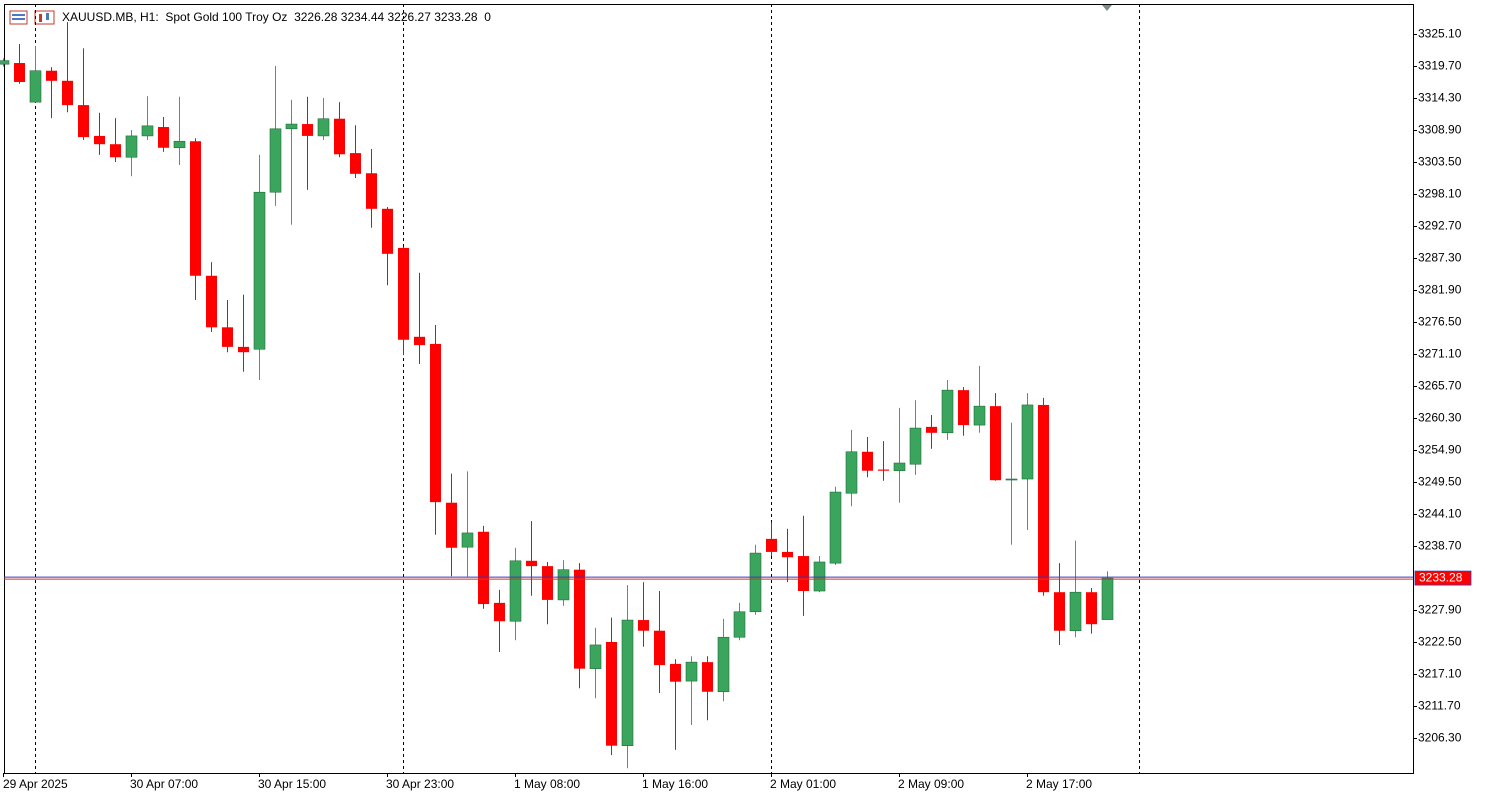  I want to click on y-tick-label: 3271.10, so click(1440, 354).